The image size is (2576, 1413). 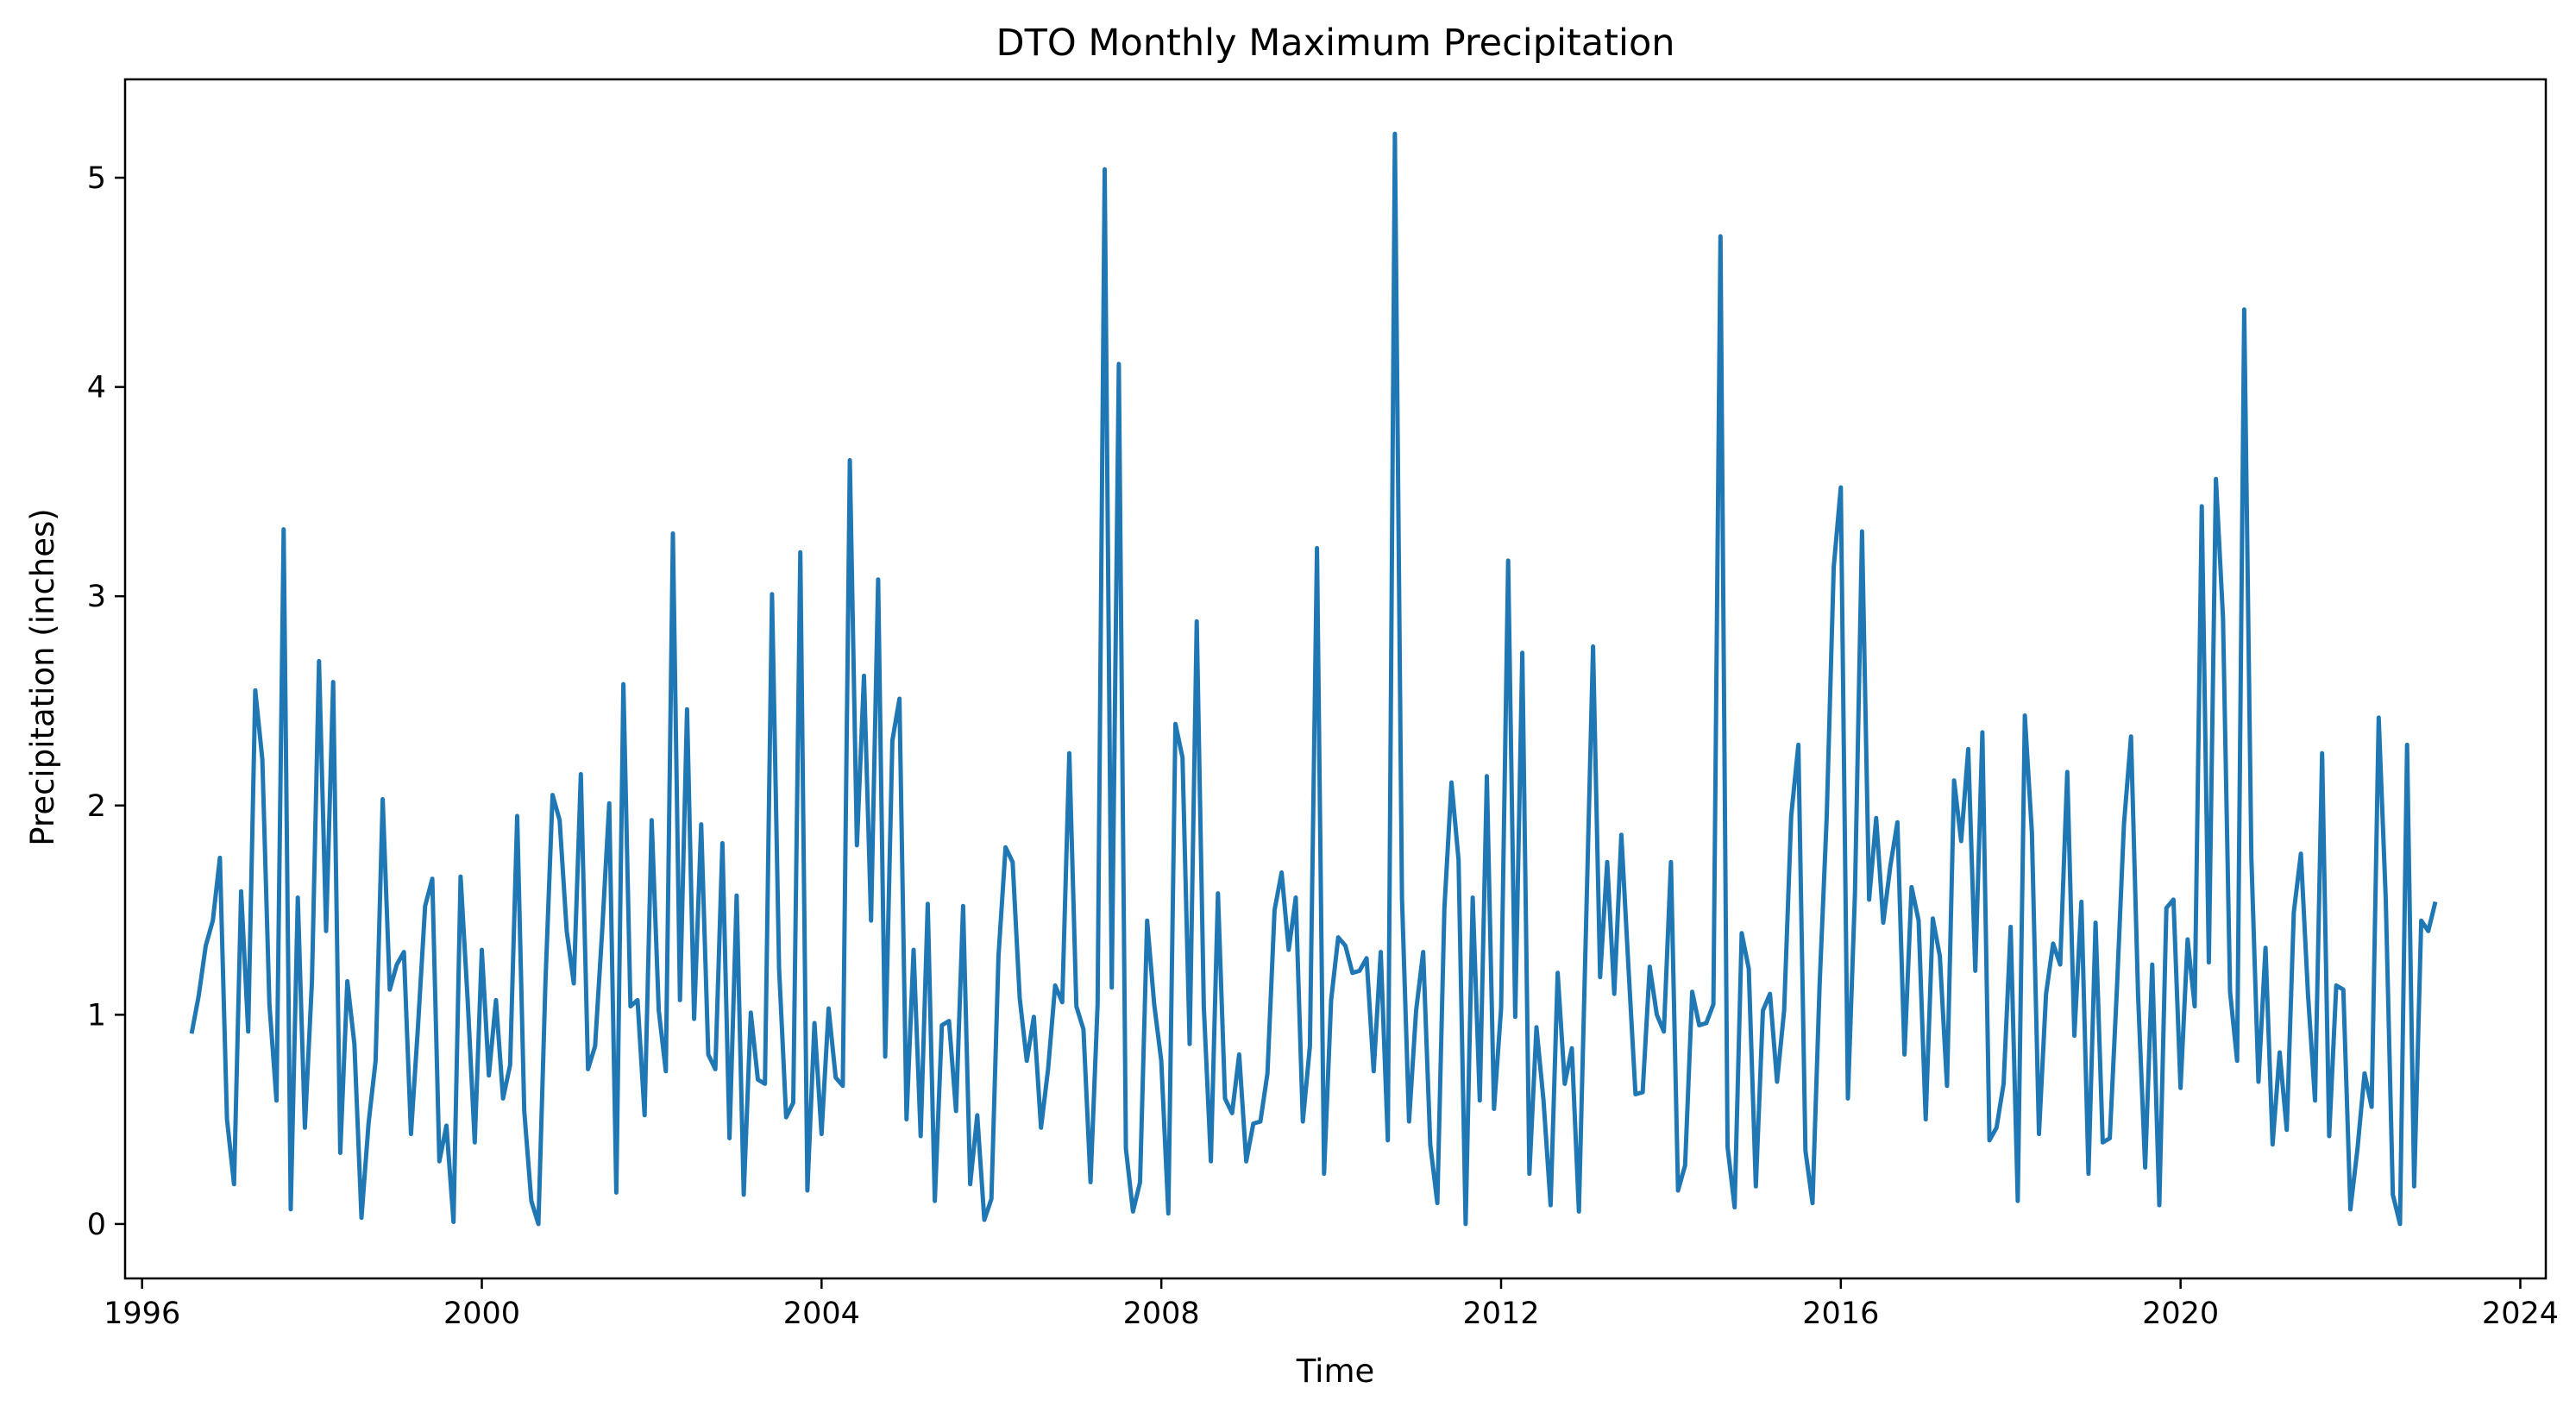 I want to click on x-tick-label: 2024, so click(x=2520, y=1314).